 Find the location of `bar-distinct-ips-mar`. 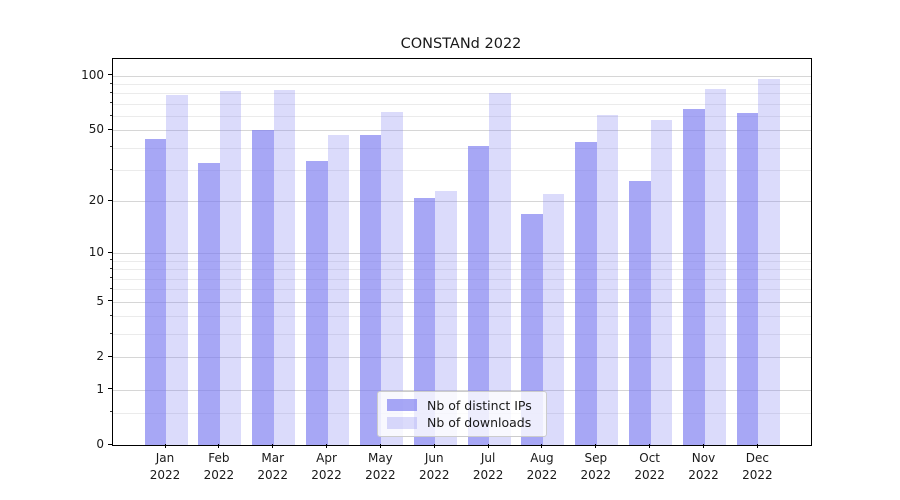

bar-distinct-ips-mar is located at coordinates (263, 287).